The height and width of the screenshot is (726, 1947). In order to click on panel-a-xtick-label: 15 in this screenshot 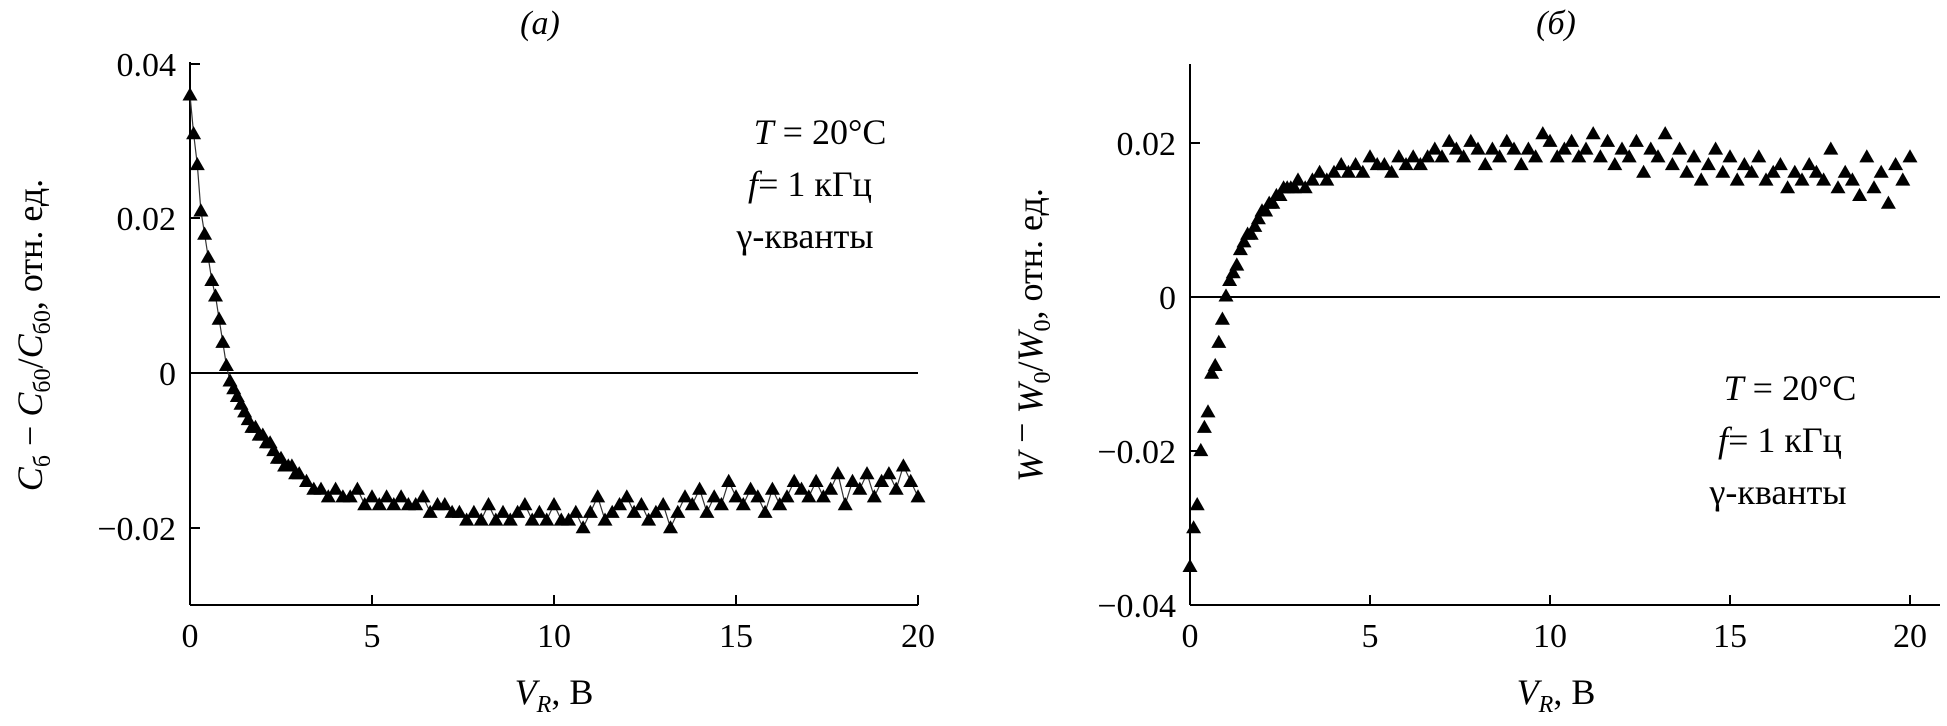, I will do `click(736, 636)`.